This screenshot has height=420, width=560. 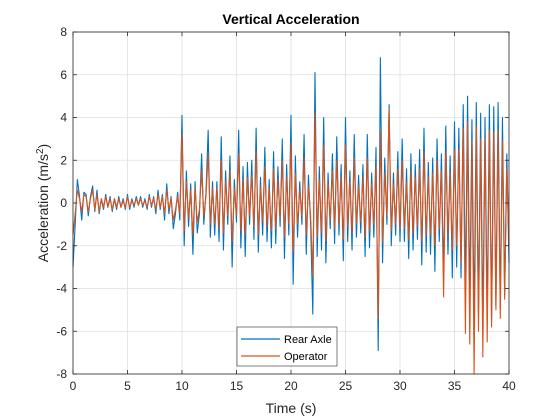 What do you see at coordinates (61, 374) in the screenshot?
I see `y-tick-label: -8` at bounding box center [61, 374].